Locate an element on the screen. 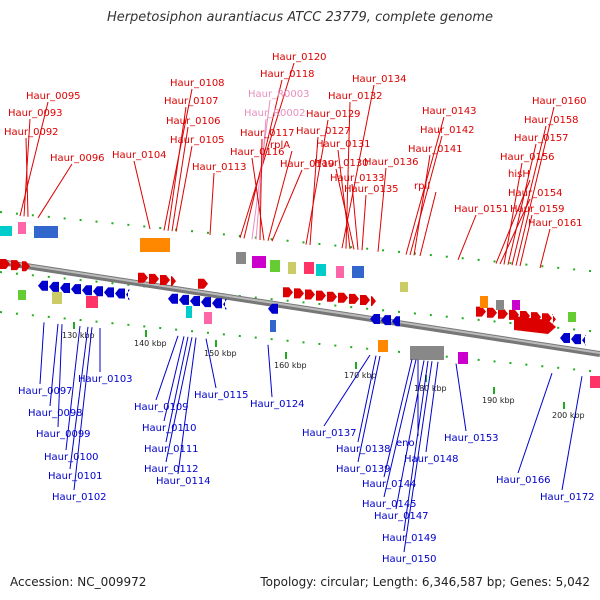 This screenshot has height=600, width=600. gene-label-eno: eno is located at coordinates (405, 443).